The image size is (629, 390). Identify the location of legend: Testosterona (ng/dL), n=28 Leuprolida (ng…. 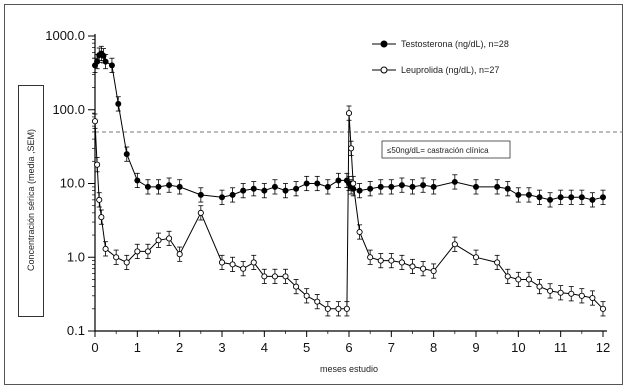
(440, 57).